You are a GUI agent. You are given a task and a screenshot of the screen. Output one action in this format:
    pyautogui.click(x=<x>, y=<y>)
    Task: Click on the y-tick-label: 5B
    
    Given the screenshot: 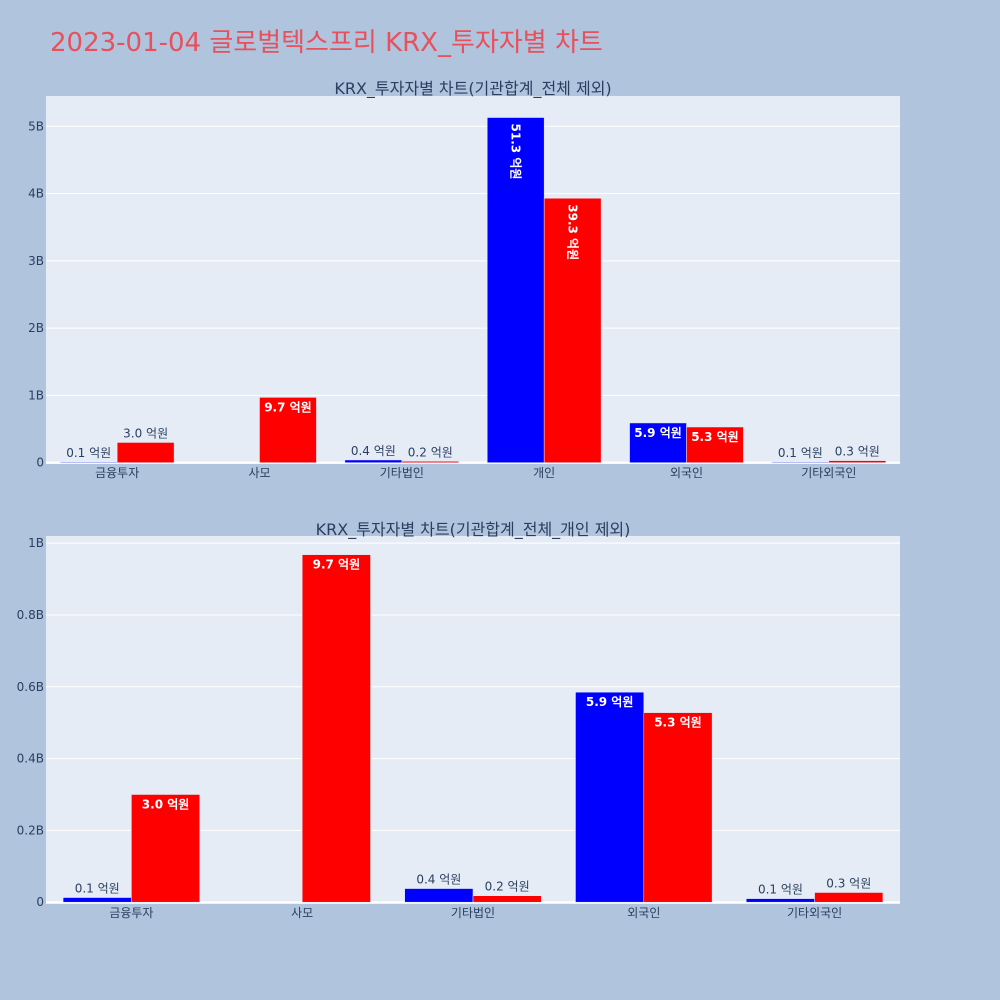 What is the action you would take?
    pyautogui.click(x=36, y=126)
    